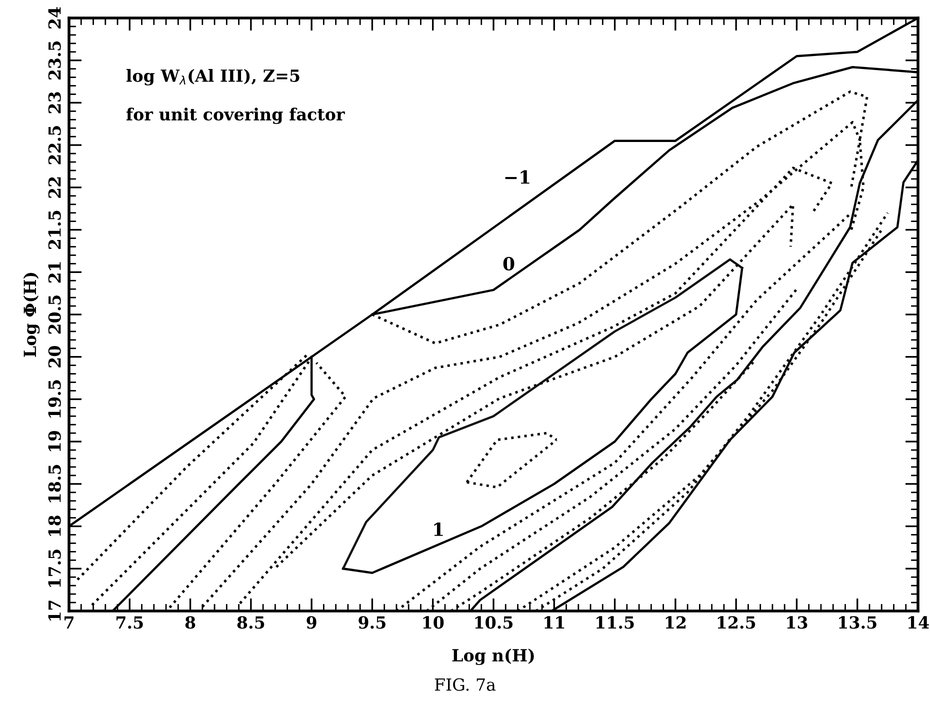 The height and width of the screenshot is (711, 930). I want to click on x-tick-label: 8.5, so click(250, 622).